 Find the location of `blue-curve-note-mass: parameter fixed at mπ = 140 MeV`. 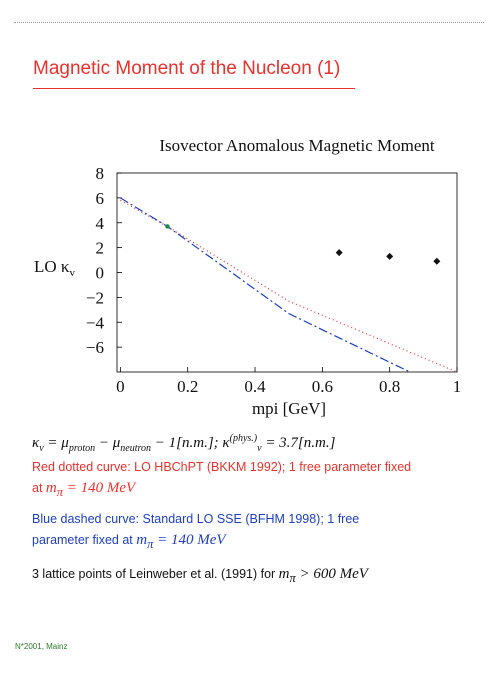

blue-curve-note-mass: parameter fixed at mπ = 140 MeV is located at coordinates (129, 541).